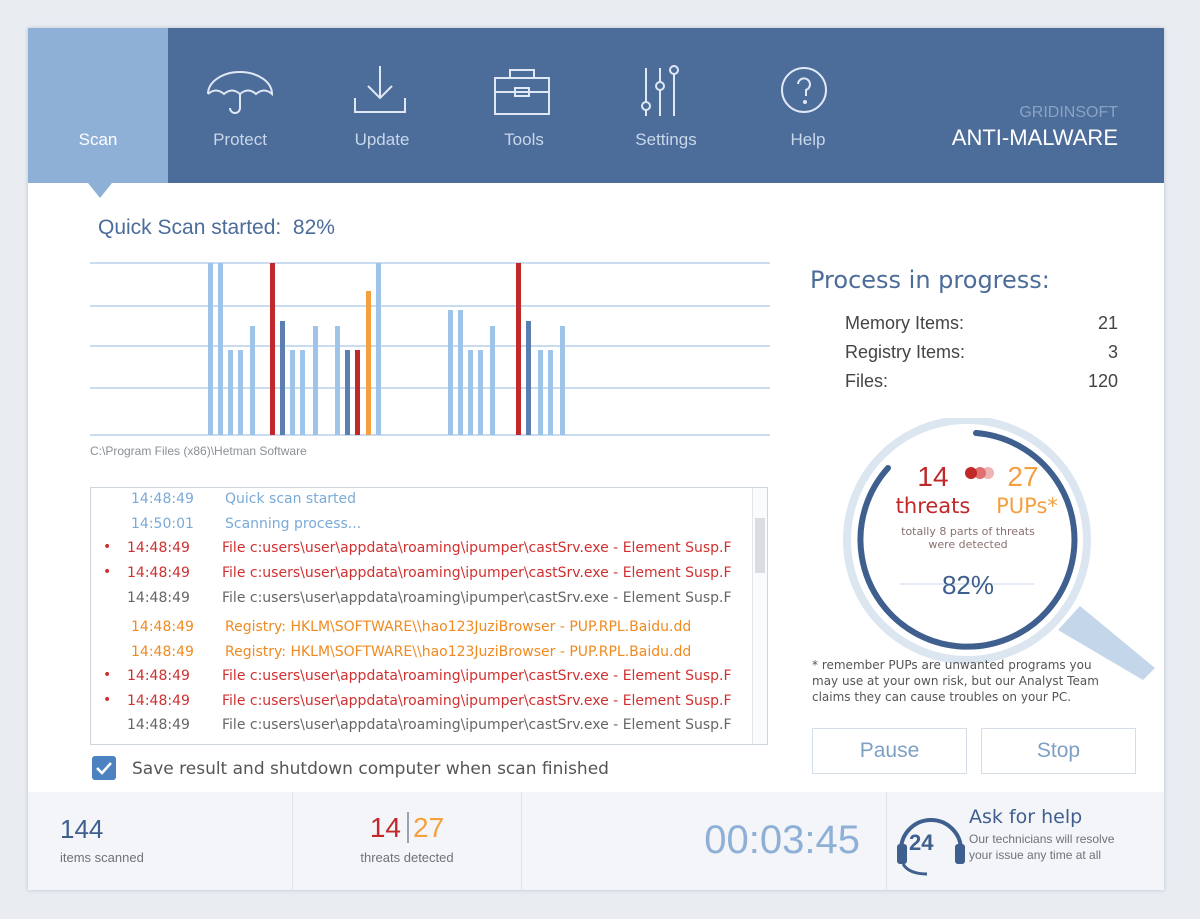  I want to click on threat-count: 14, so click(933, 476).